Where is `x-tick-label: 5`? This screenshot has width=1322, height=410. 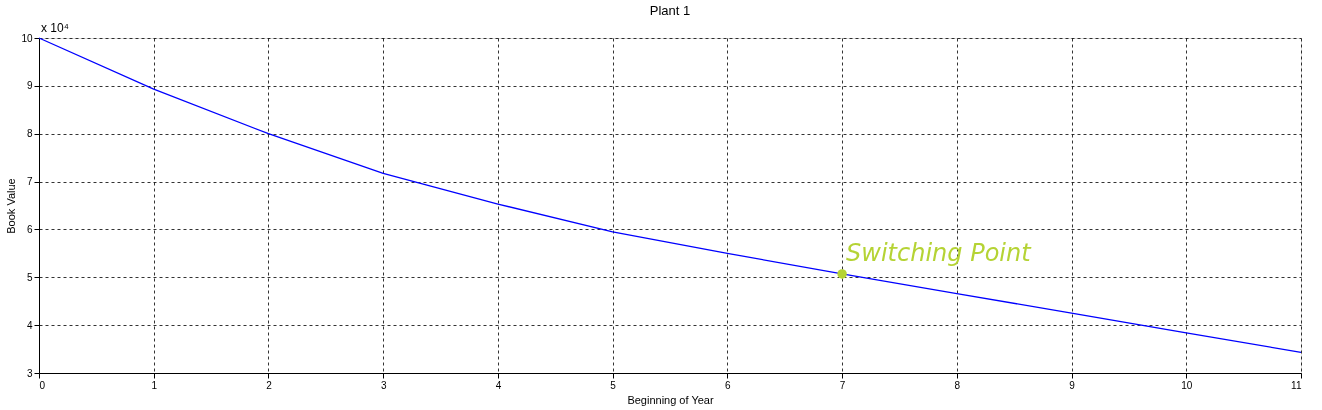 x-tick-label: 5 is located at coordinates (613, 385).